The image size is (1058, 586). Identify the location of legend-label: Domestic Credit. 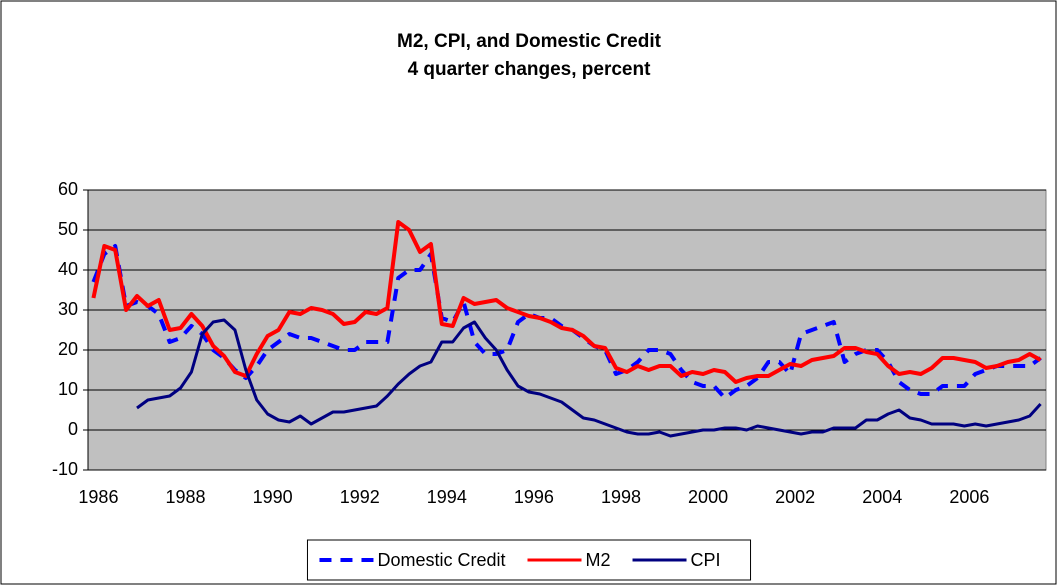
(441, 560).